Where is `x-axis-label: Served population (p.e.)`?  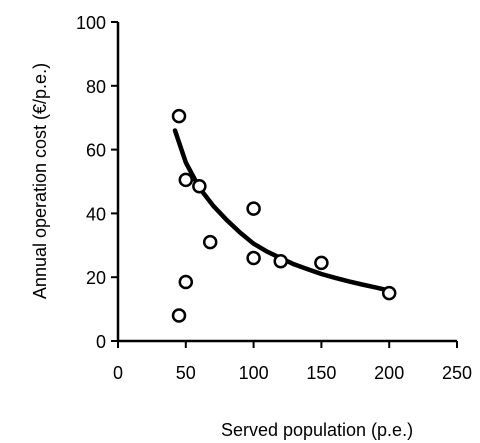
x-axis-label: Served population (p.e.) is located at coordinates (317, 430).